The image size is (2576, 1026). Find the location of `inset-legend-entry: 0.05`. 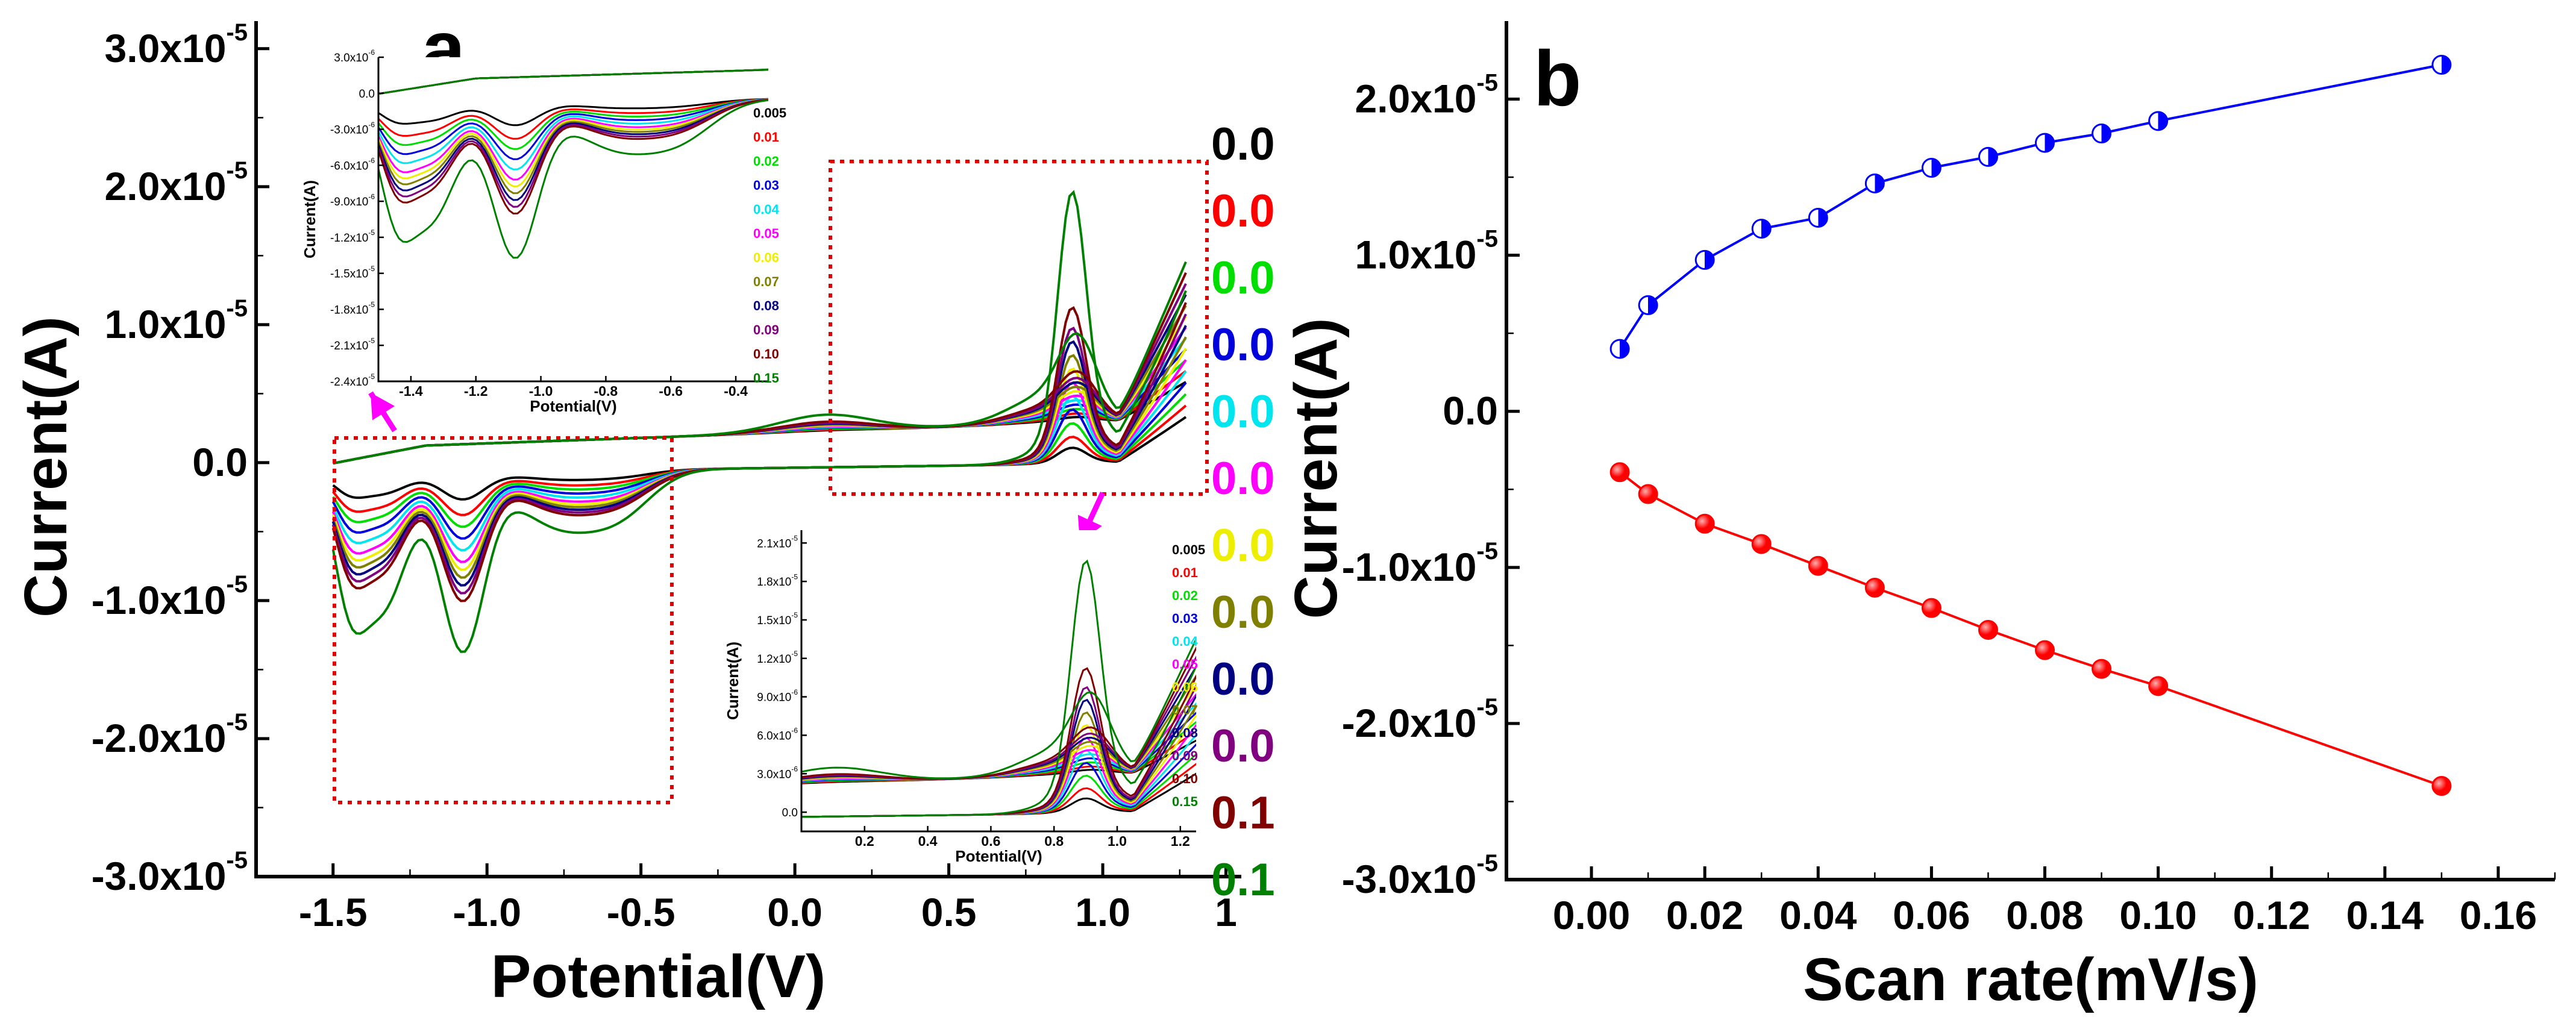

inset-legend-entry: 0.05 is located at coordinates (766, 233).